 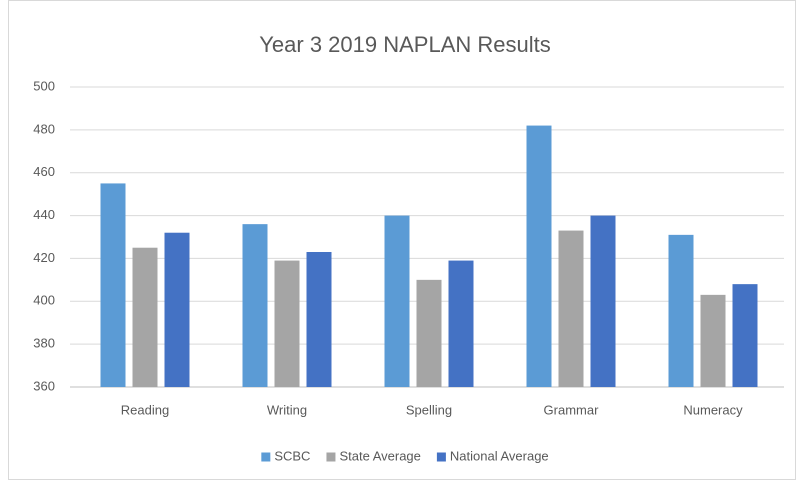 What do you see at coordinates (44, 300) in the screenshot?
I see `y-tick-label: 400` at bounding box center [44, 300].